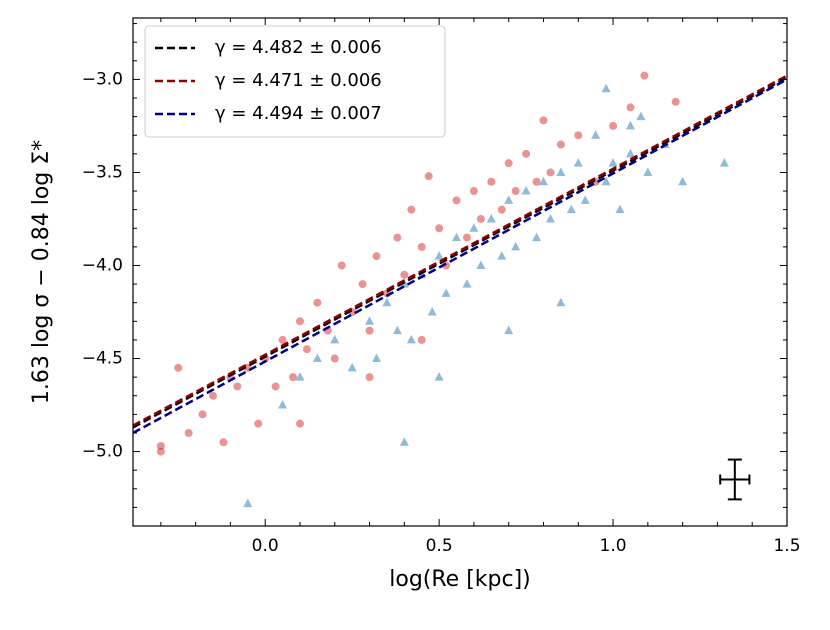 The width and height of the screenshot is (830, 630). I want to click on y-axis-label: 1.63 log σ − 0.84 log Σ*, so click(41, 272).